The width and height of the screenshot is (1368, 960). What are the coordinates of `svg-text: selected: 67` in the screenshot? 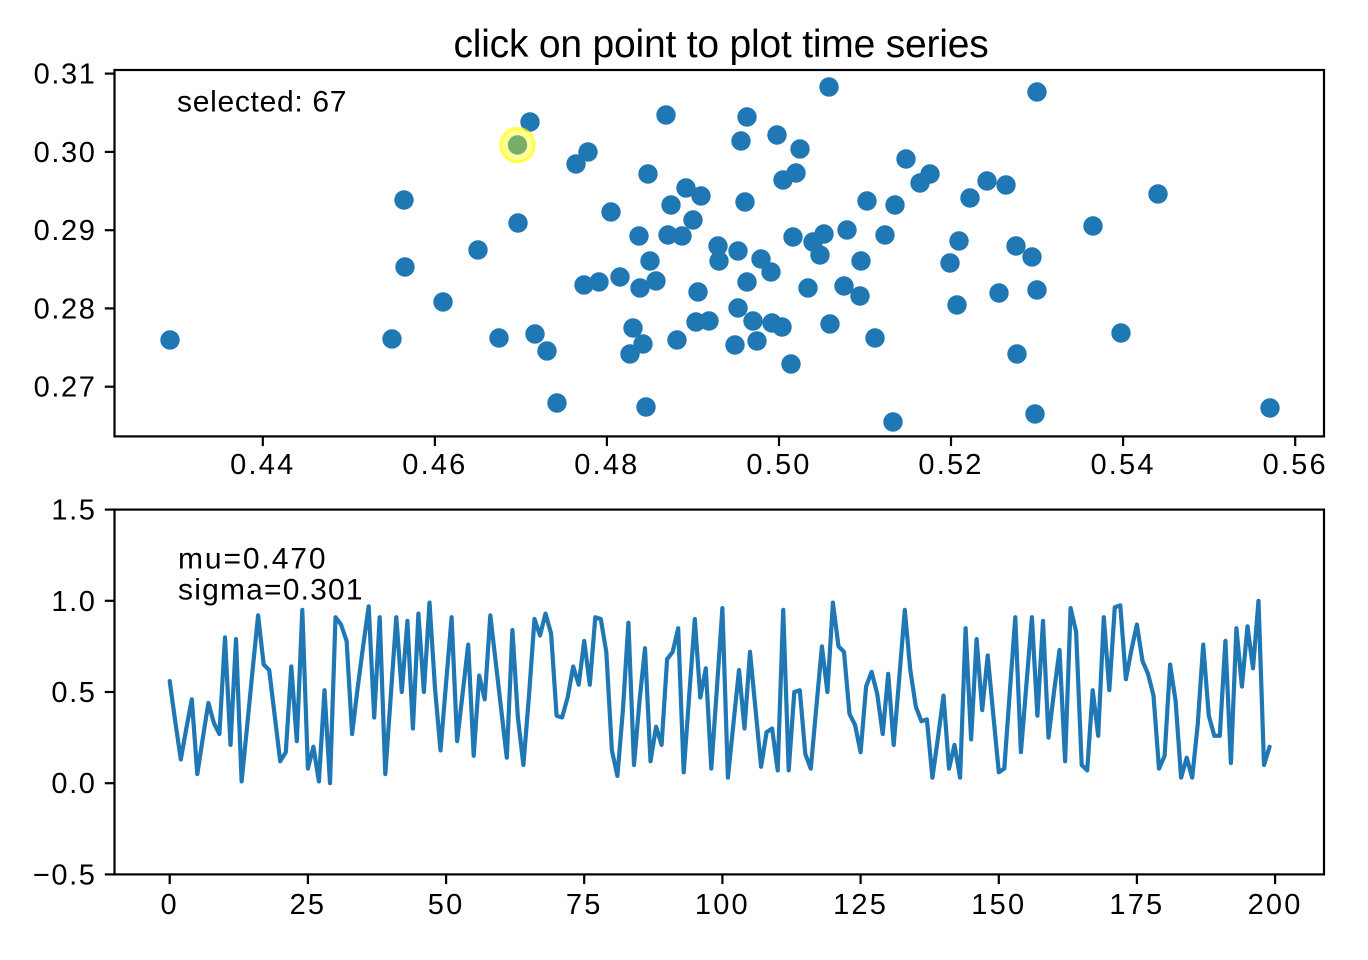 It's located at (262, 102).